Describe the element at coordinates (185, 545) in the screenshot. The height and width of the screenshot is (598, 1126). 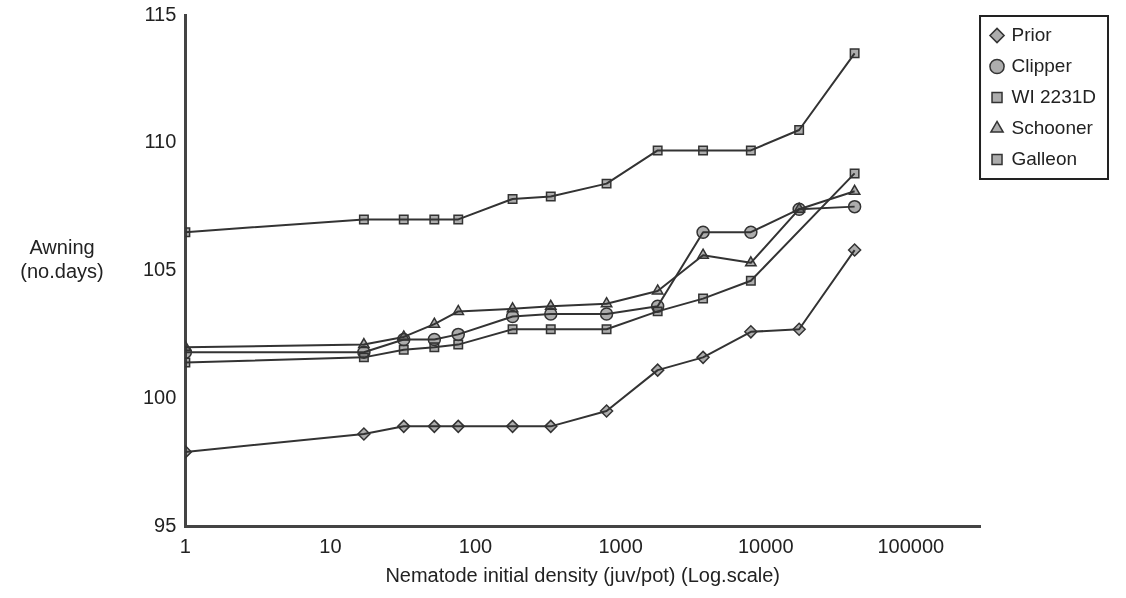
I see `x-tick-label: 1` at that location.